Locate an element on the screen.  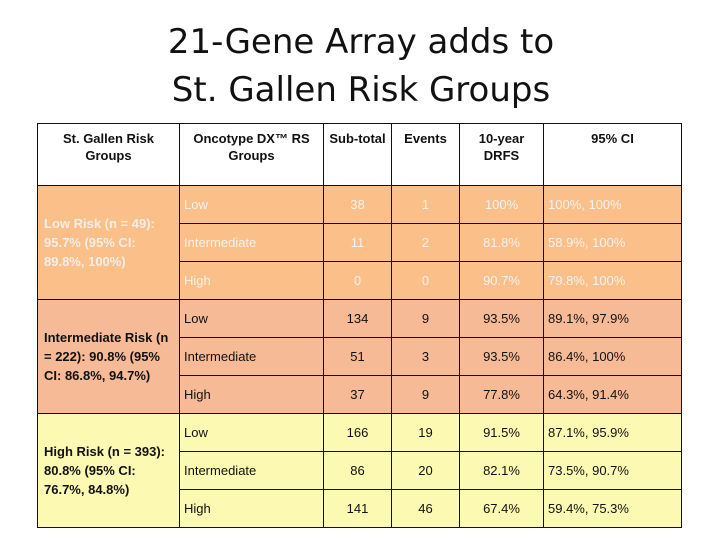
subtotal-cell: 38 is located at coordinates (357, 204).